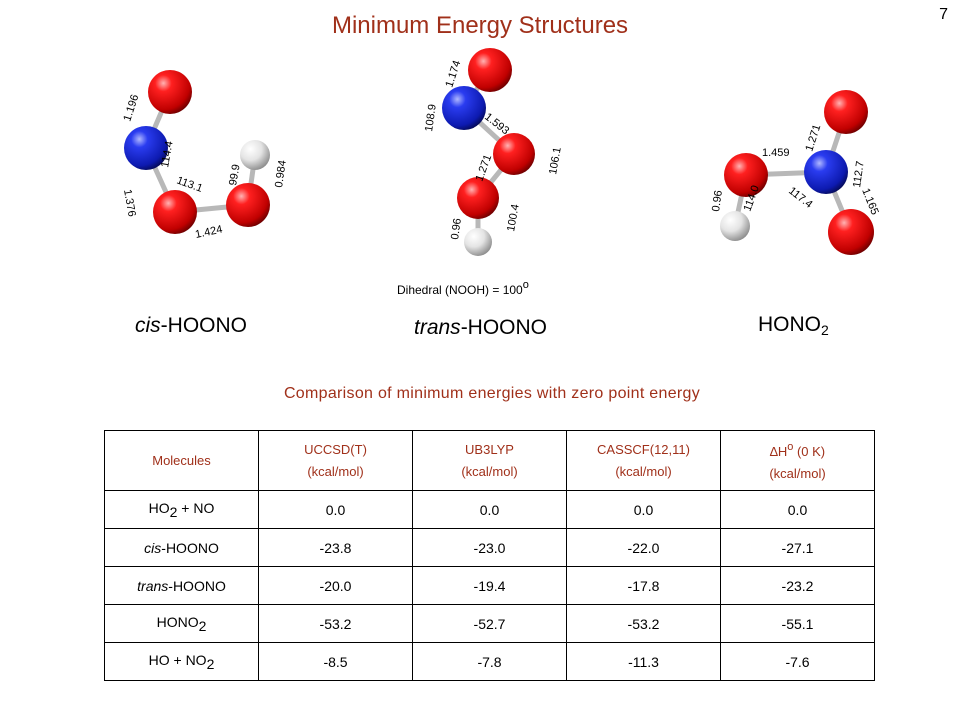 The height and width of the screenshot is (720, 960). Describe the element at coordinates (129, 202) in the screenshot. I see `bond-length-label: 1.376` at that location.